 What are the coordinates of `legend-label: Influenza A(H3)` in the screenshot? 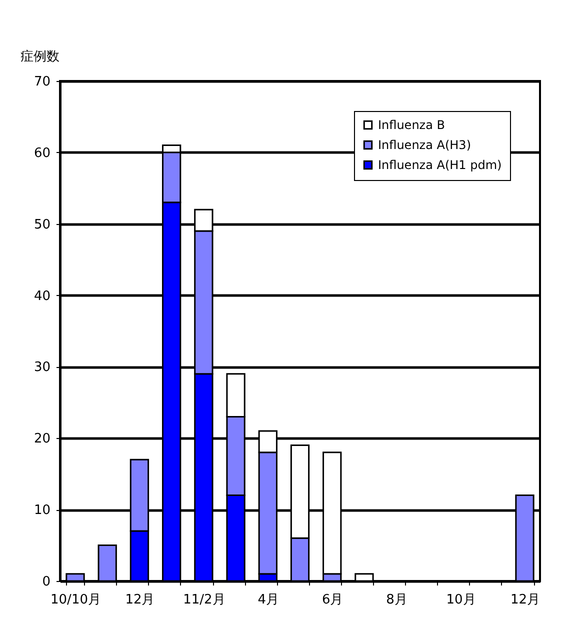 It's located at (424, 145).